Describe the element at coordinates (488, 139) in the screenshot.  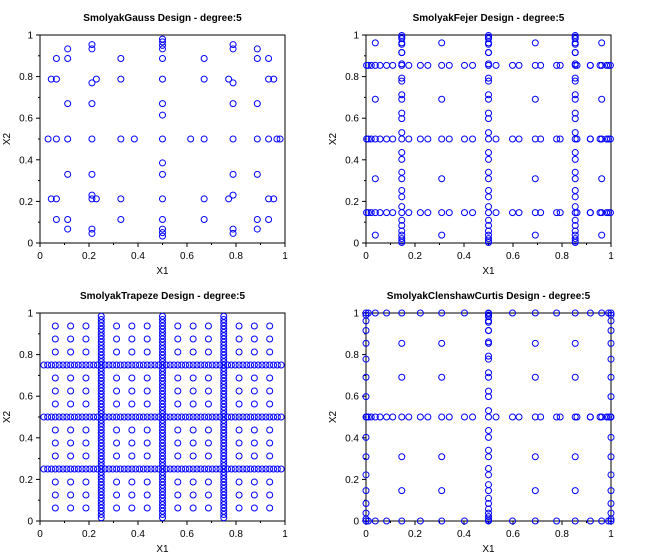
I see `scatter-points` at that location.